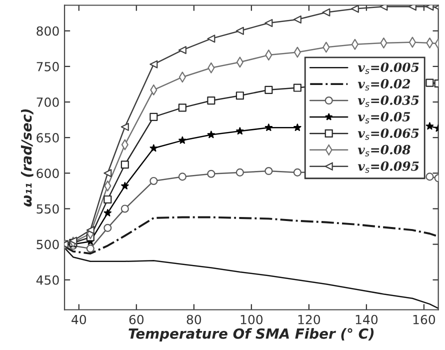 This screenshot has width=445, height=350. What do you see at coordinates (47, 209) in the screenshot?
I see `y-tick-label: 550` at bounding box center [47, 209].